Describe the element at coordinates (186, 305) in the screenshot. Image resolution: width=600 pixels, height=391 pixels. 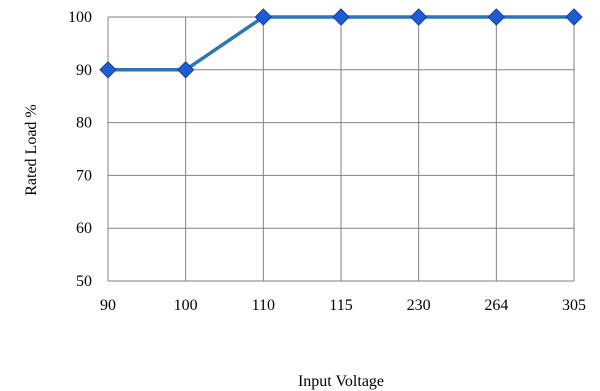
I see `x-tick-label: 100` at that location.